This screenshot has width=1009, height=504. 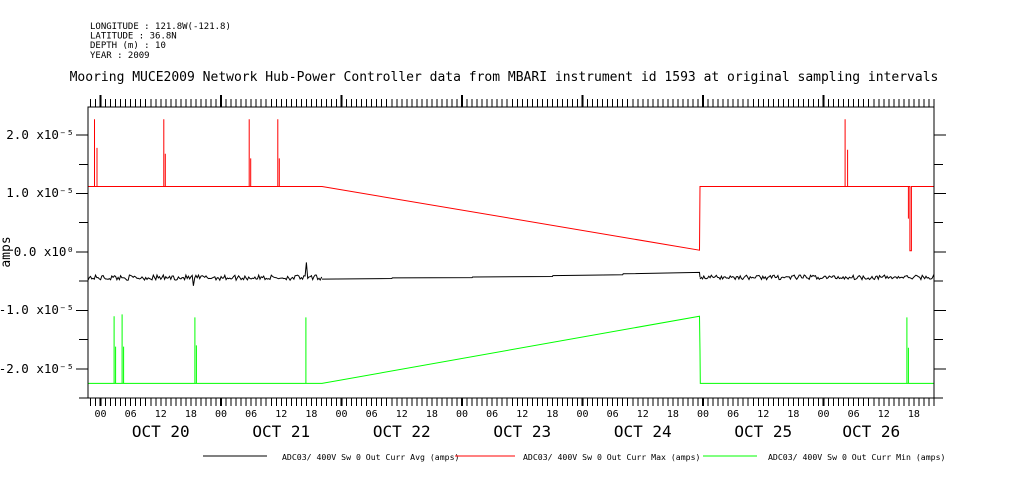 I want to click on x-date-label: OCT 25, so click(x=763, y=431).